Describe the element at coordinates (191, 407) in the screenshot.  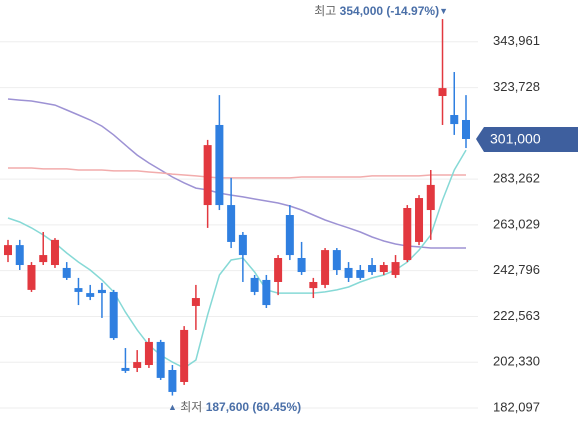
I see `low-label: 최저` at that location.